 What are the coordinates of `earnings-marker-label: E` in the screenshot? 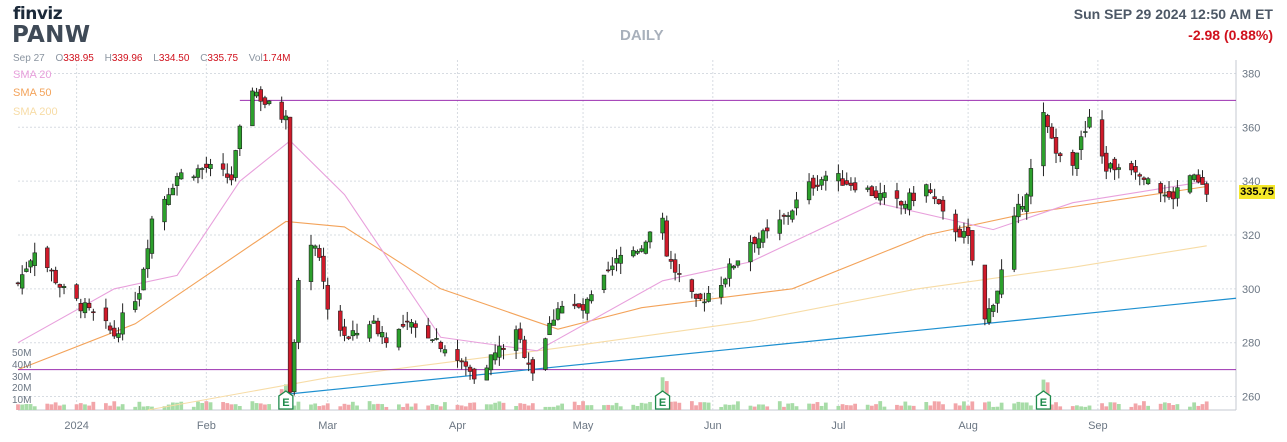 It's located at (1043, 403).